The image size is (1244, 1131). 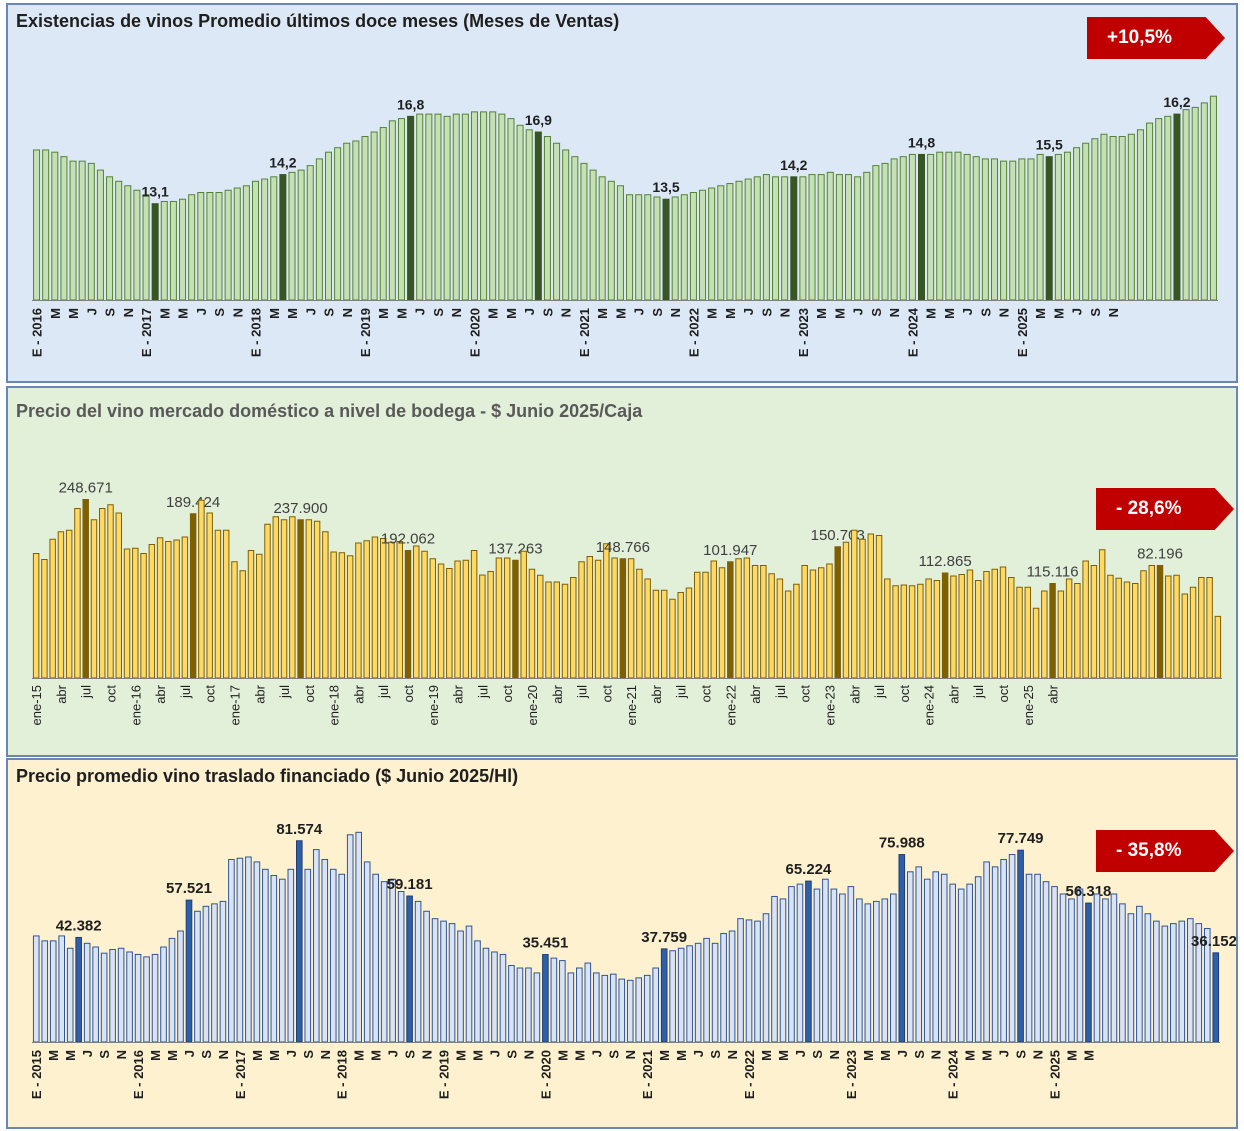 I want to click on data-label: 16,8, so click(x=410, y=104).